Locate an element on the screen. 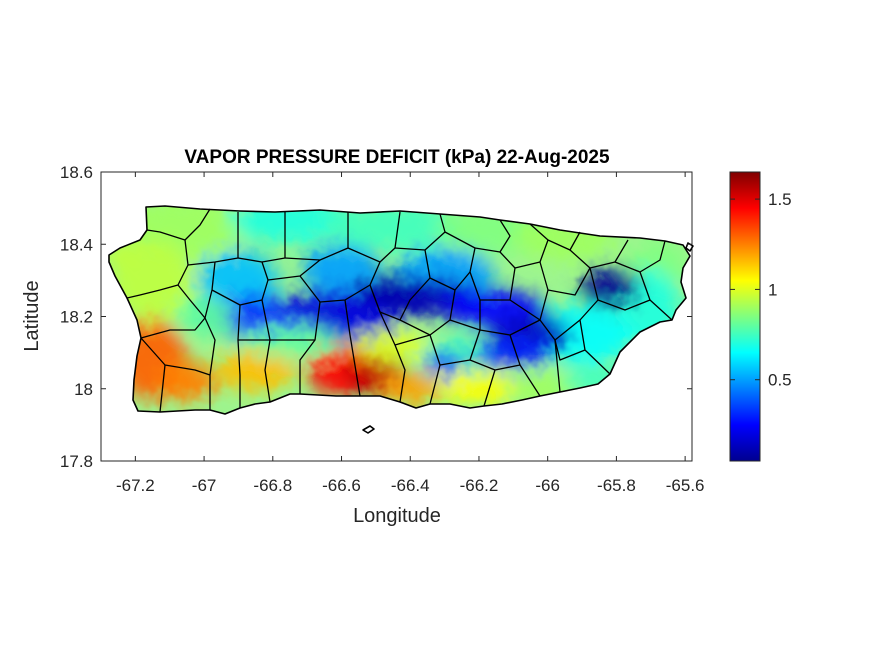 The width and height of the screenshot is (875, 656). plot-title: VAPOR PRESSURE DEFICIT (kPa) 22-Aug-2025 is located at coordinates (397, 157).